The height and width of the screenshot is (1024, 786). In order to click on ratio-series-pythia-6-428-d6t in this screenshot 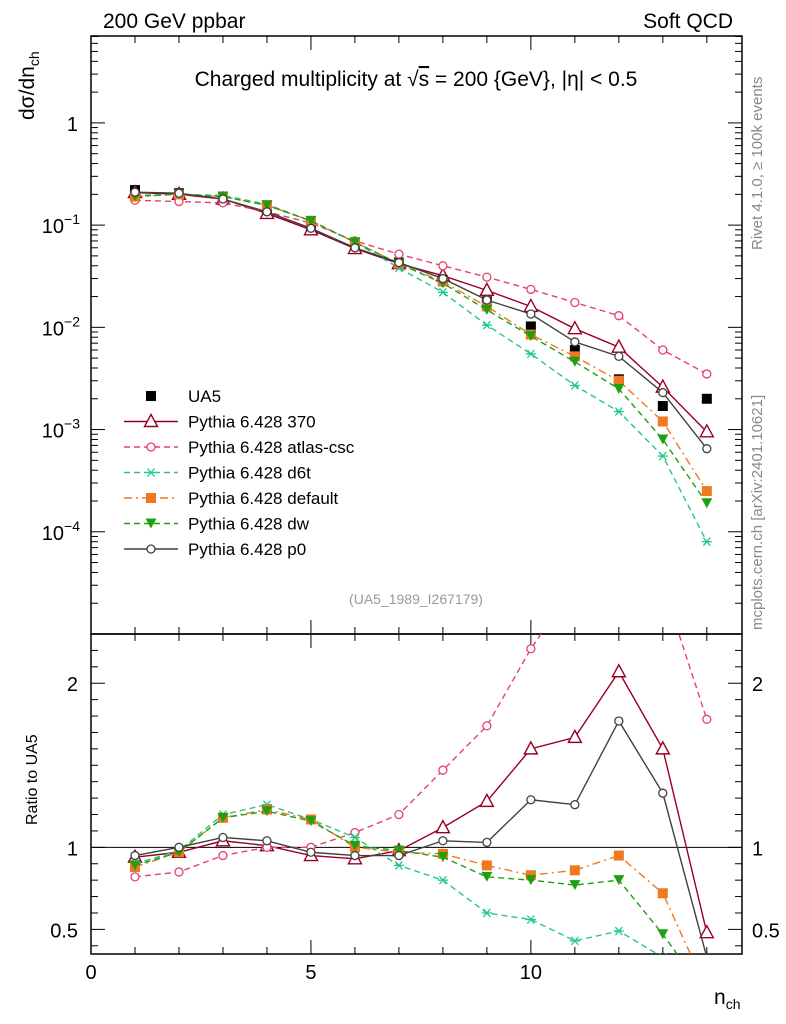, I will do `click(398, 877)`.